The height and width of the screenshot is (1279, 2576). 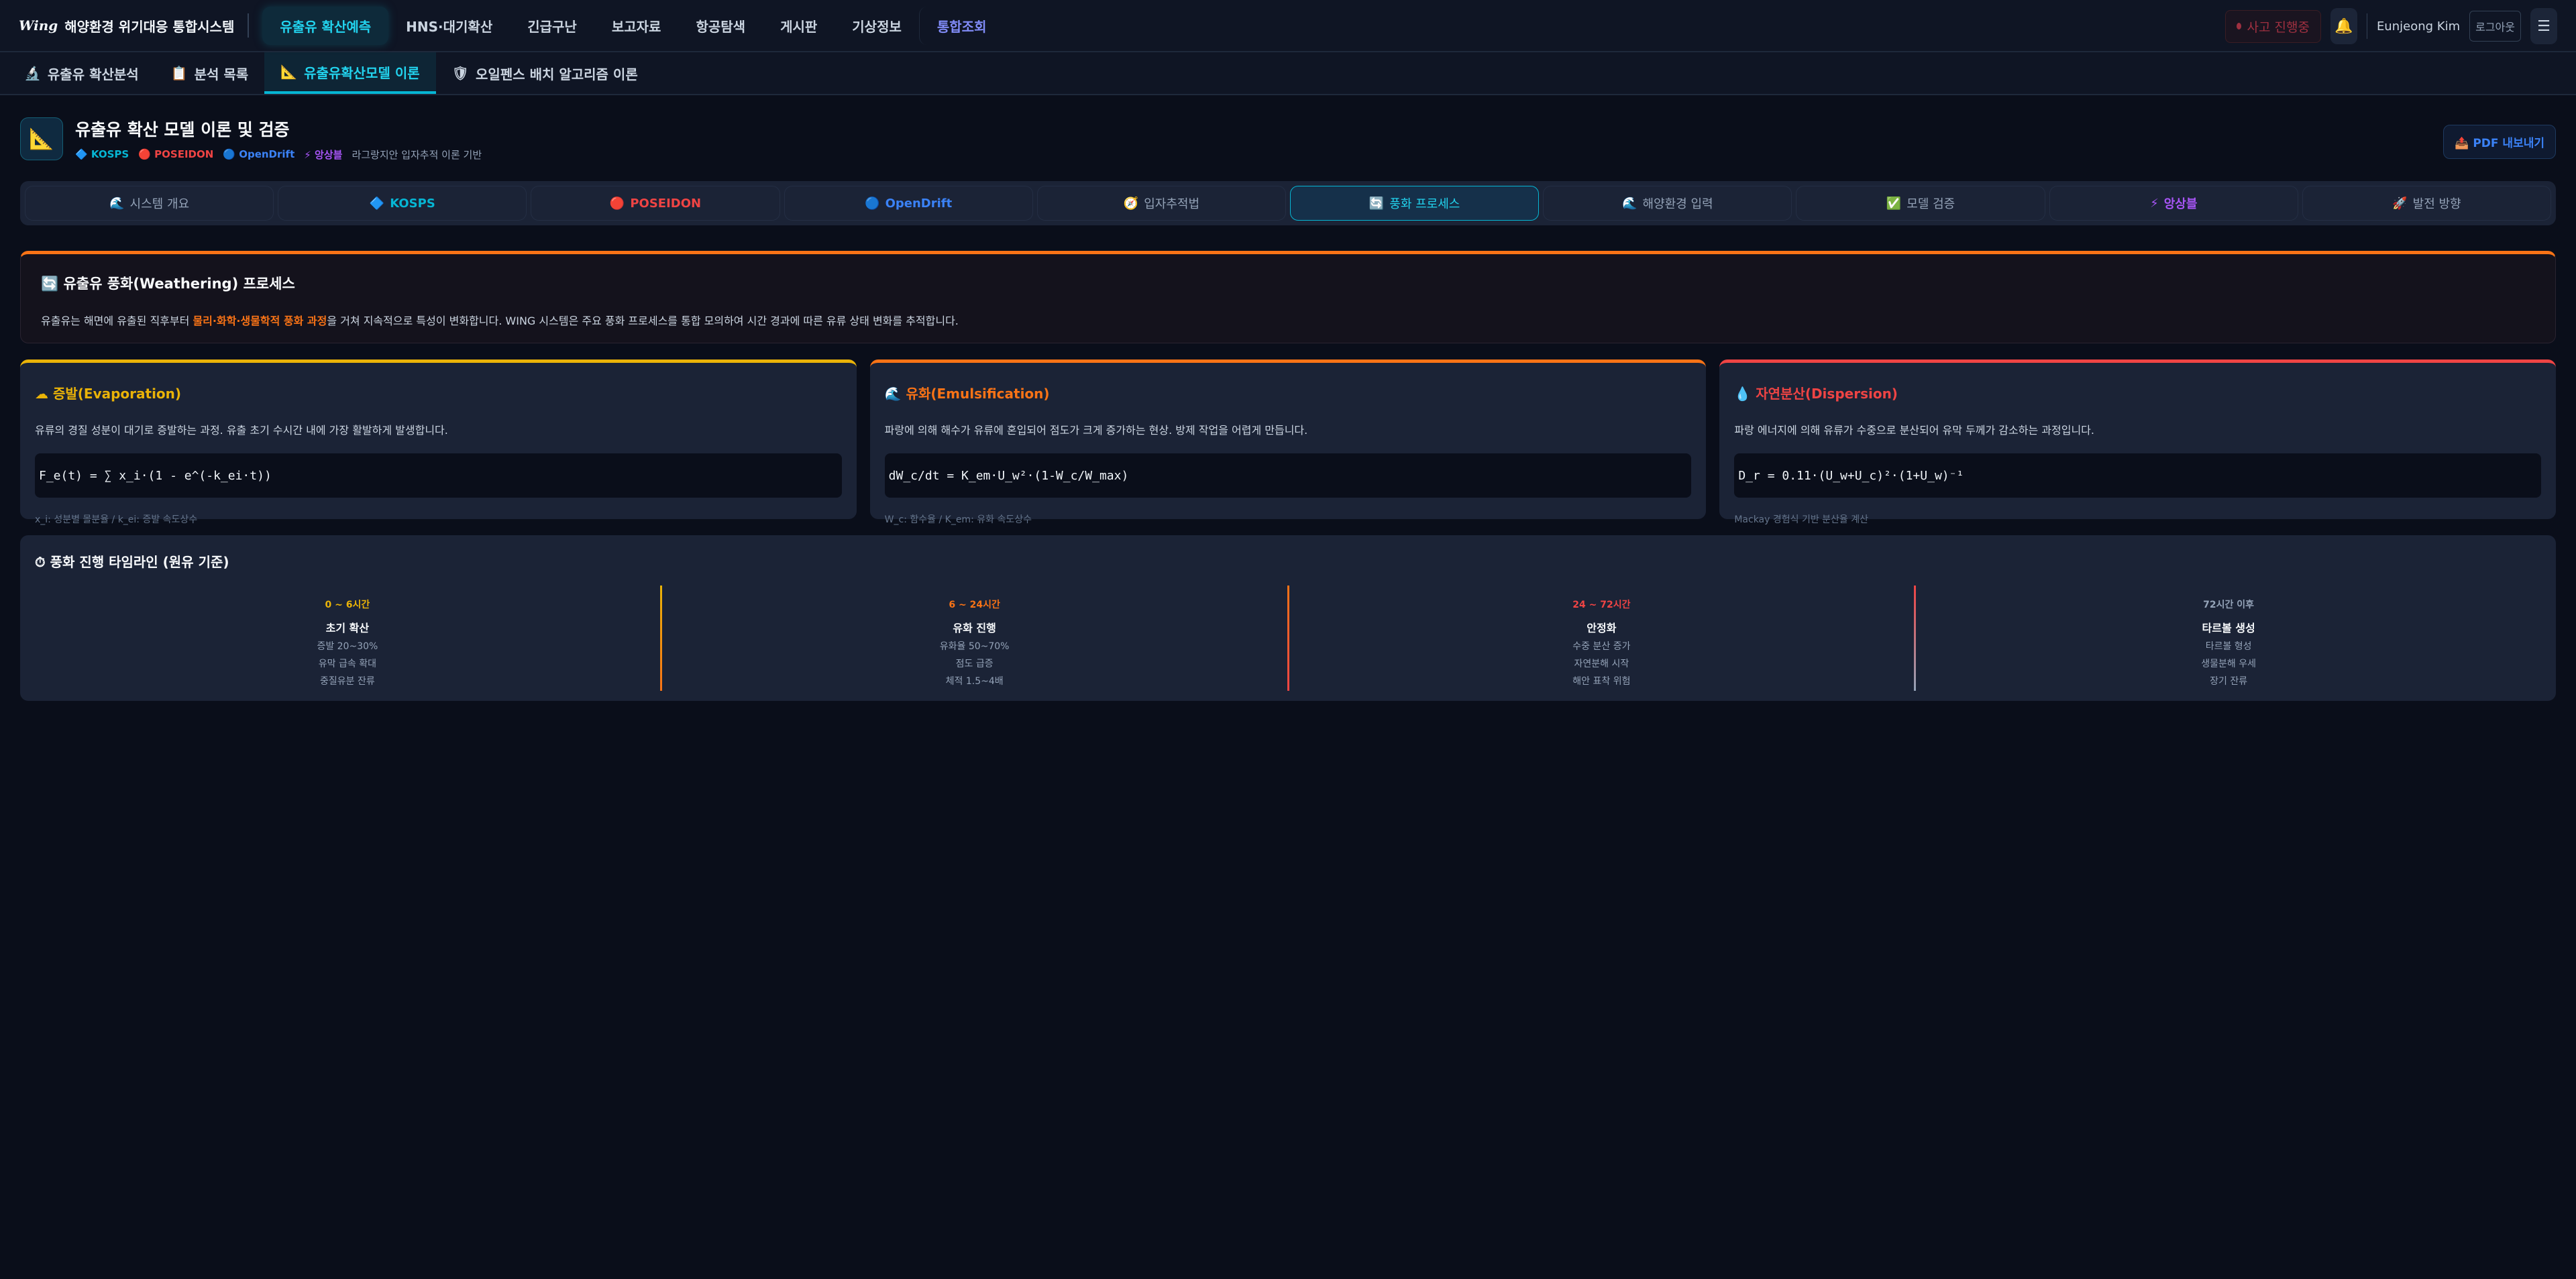 I want to click on tab-icon: ⚡, so click(x=2154, y=203).